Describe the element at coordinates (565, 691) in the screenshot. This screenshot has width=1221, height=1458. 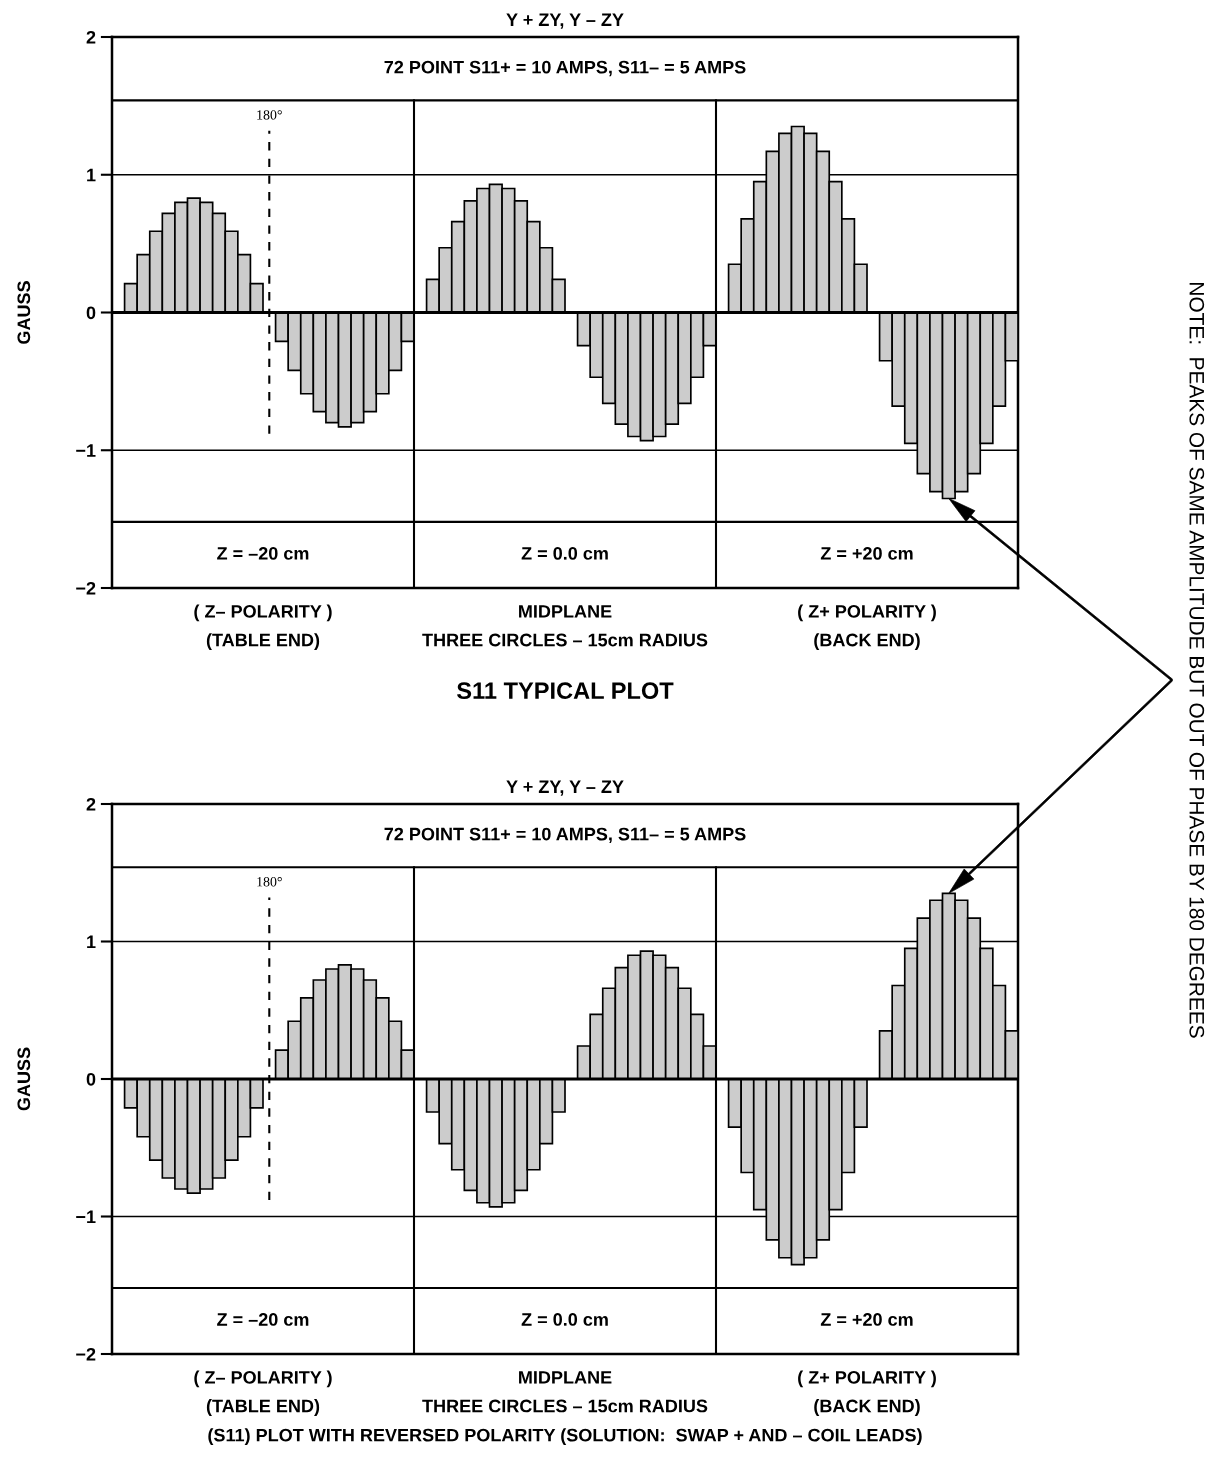
I see `text: S11 TYPICAL PLOT` at that location.